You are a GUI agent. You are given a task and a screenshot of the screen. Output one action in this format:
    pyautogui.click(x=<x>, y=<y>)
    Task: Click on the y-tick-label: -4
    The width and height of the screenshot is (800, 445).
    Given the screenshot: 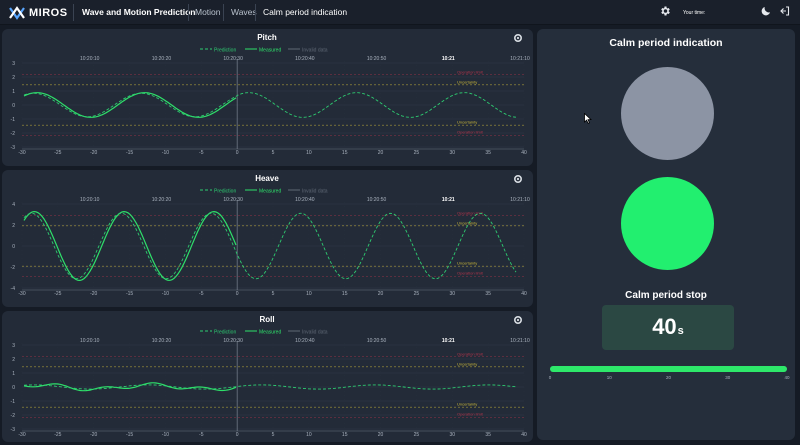 What is the action you would take?
    pyautogui.click(x=13, y=289)
    